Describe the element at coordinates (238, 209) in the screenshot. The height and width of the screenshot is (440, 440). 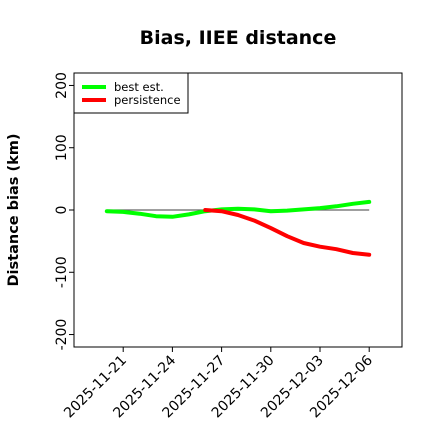
I see `series-line-best-est` at that location.